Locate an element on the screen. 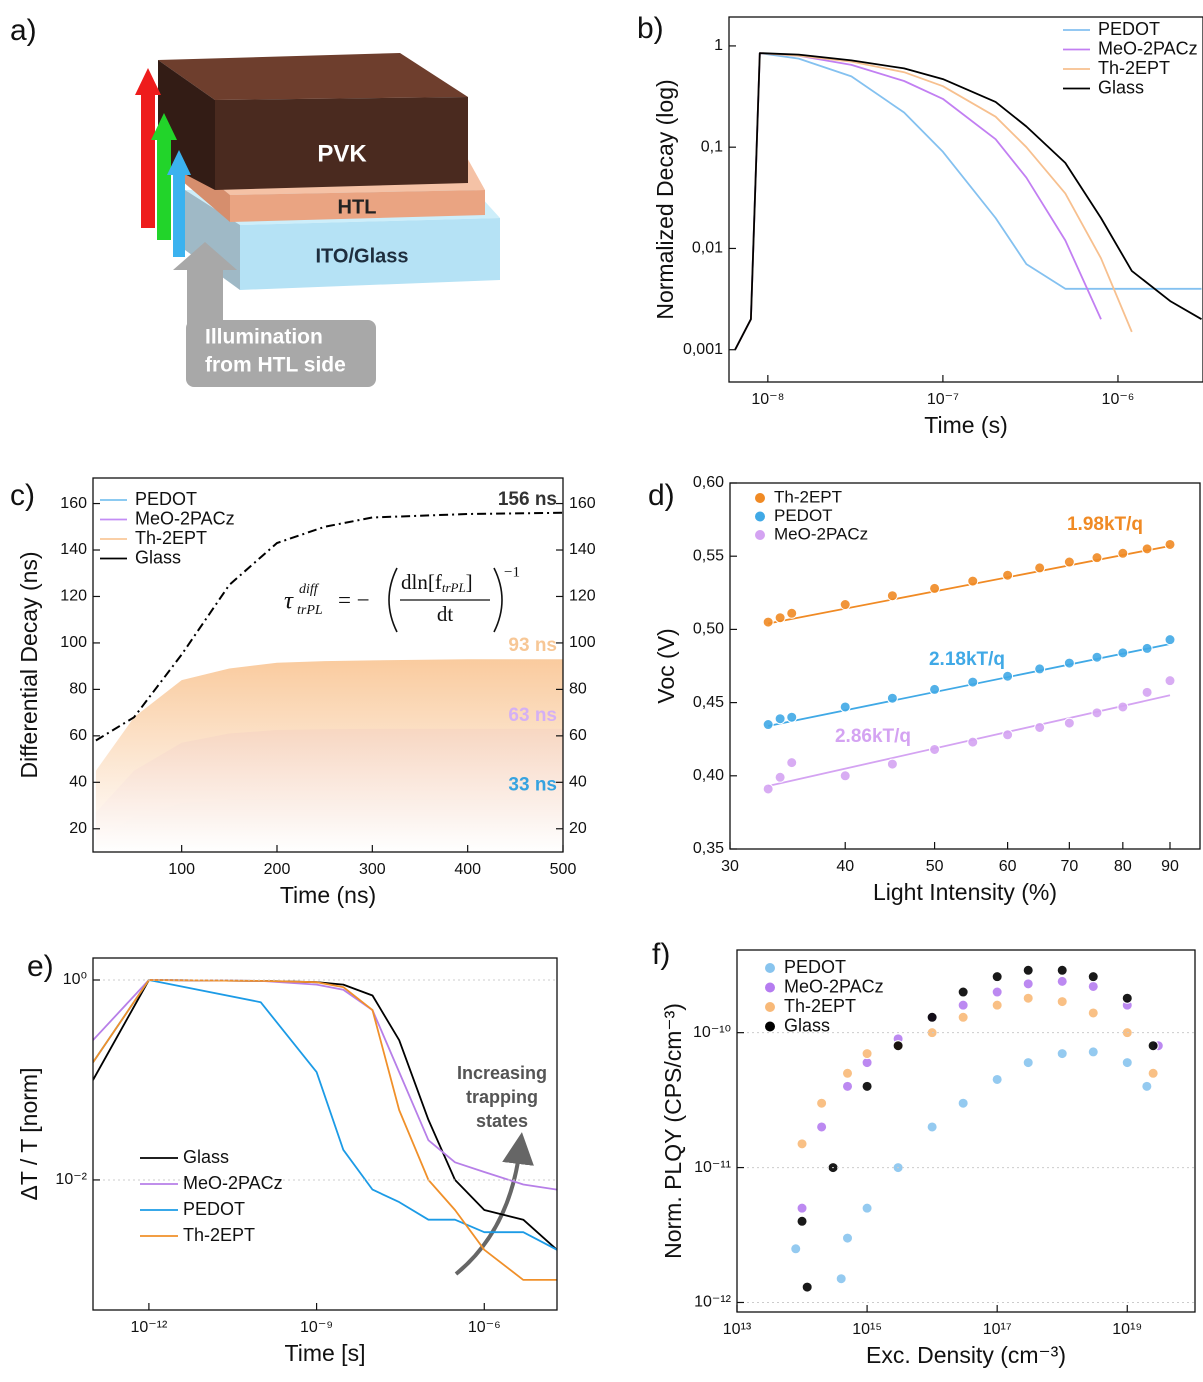  equation: τ diff trPL = − dln[ftrPL] dt −1 is located at coordinates (402, 598).